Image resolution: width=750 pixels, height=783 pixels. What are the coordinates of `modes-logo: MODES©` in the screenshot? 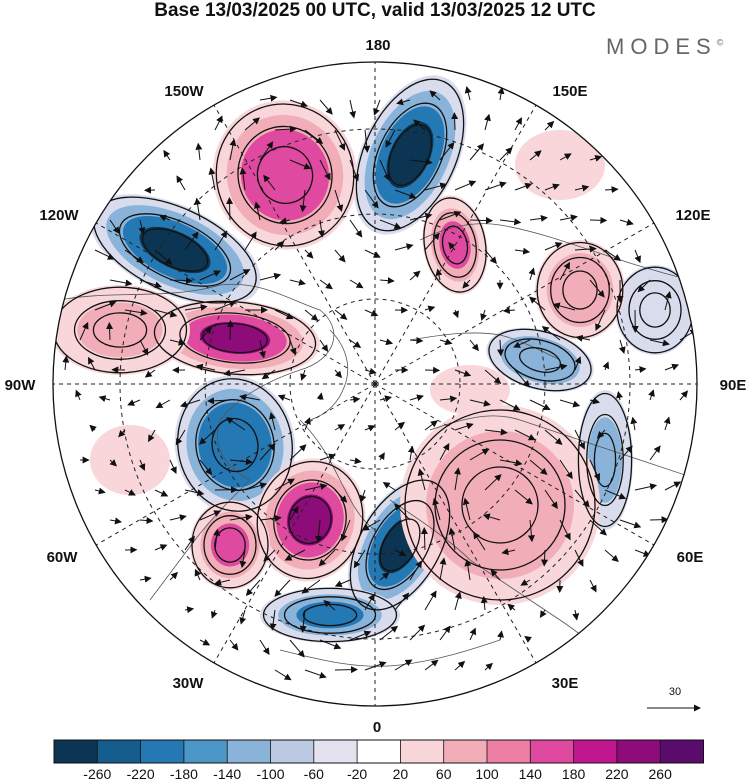 It's located at (664, 47).